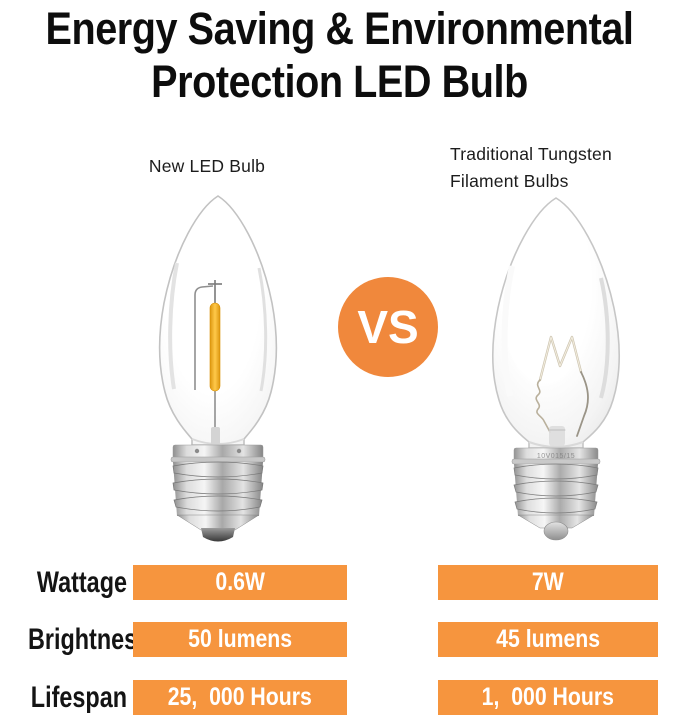  Describe the element at coordinates (207, 166) in the screenshot. I see `led-column-label: New LED Bulb` at that location.